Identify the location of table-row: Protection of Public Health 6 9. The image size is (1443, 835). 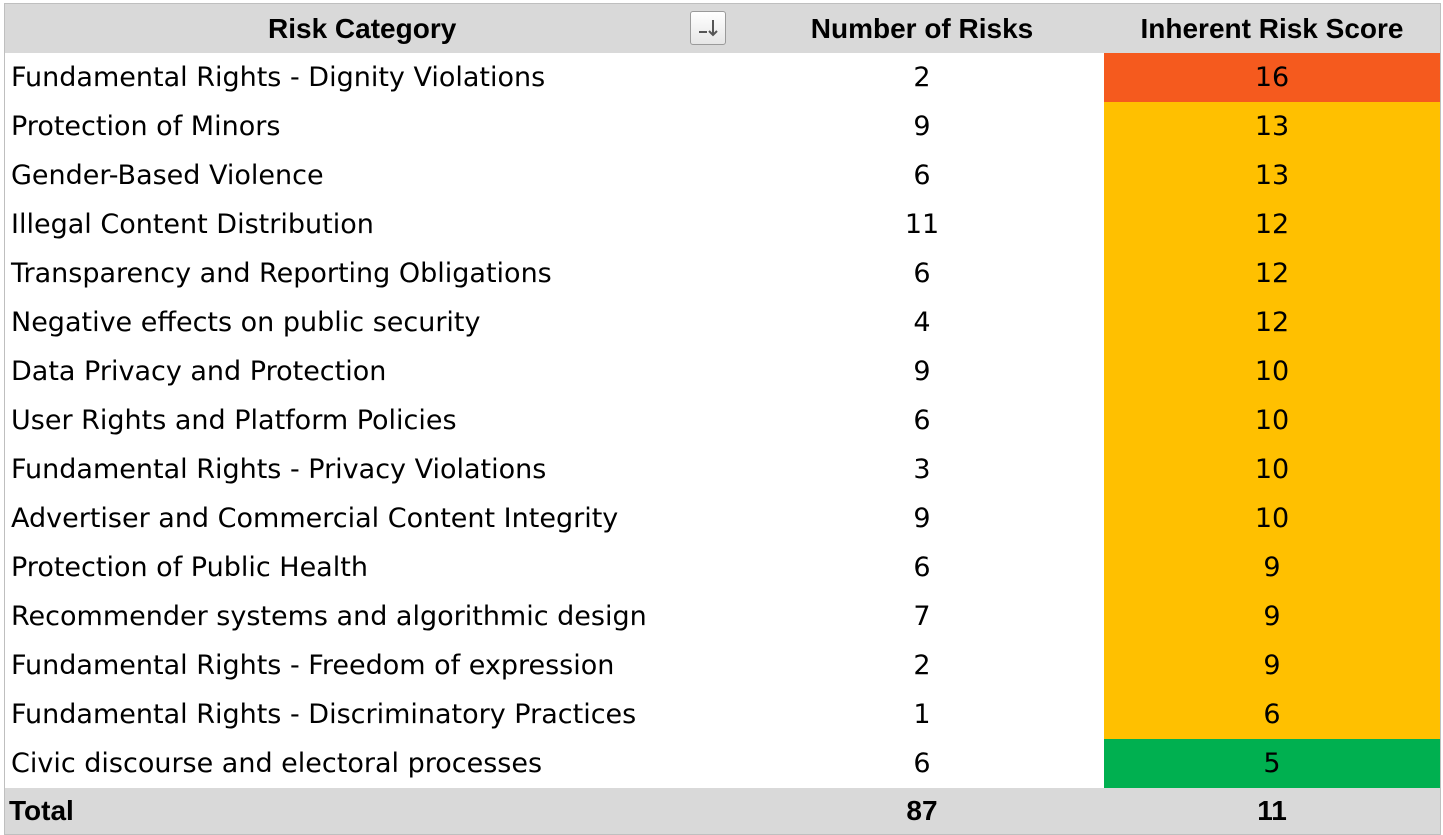
(722, 567).